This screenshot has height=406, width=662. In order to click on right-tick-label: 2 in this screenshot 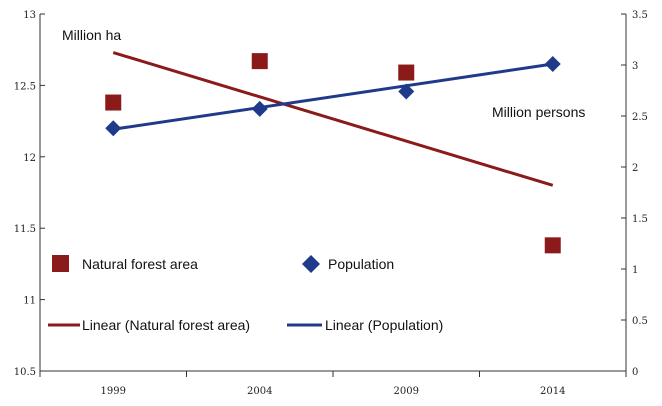, I will do `click(635, 168)`.